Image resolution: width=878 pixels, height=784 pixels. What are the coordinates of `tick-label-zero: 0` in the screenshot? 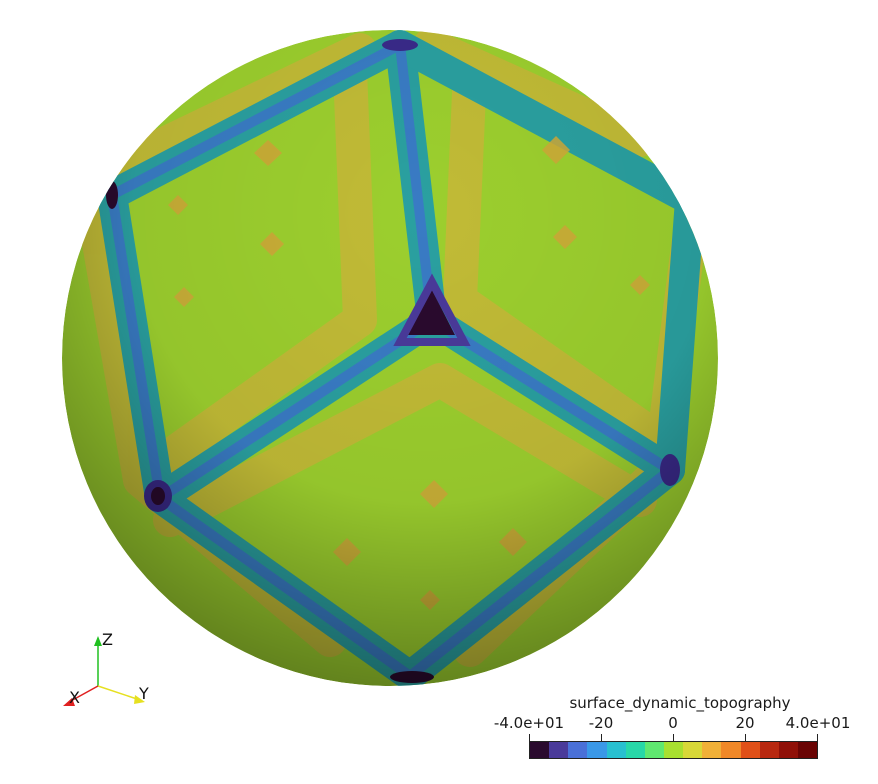 It's located at (673, 723).